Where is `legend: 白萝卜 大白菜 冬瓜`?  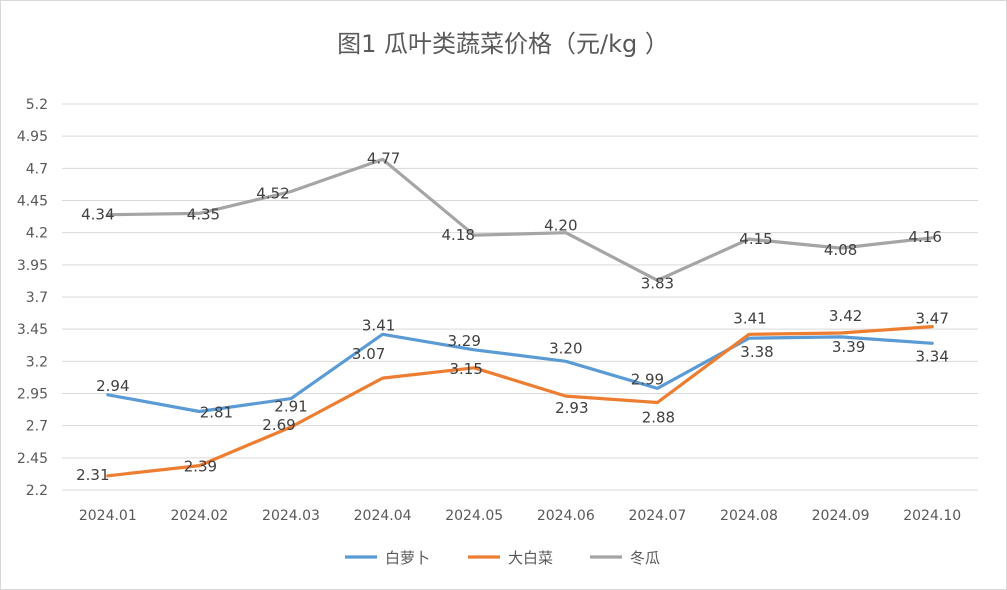 legend: 白萝卜 大白菜 冬瓜 is located at coordinates (502, 558).